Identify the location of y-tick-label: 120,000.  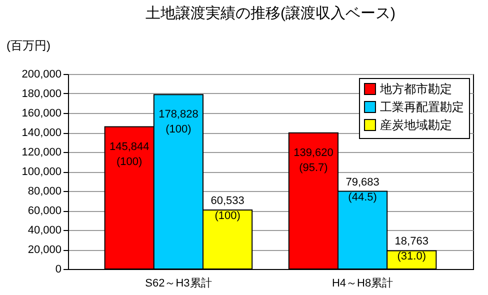
(42, 152).